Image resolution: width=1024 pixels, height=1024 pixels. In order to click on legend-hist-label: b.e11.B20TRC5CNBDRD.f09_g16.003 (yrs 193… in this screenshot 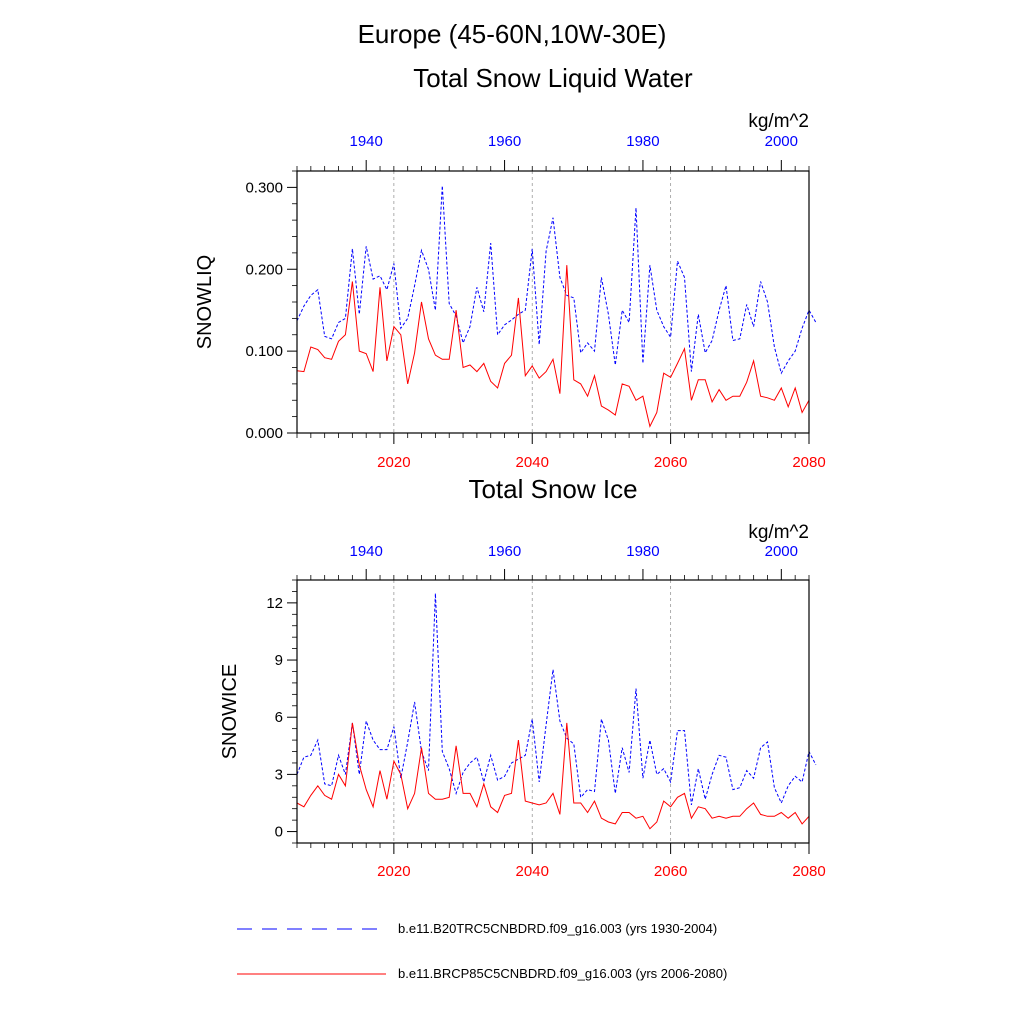, I will do `click(557, 928)`.